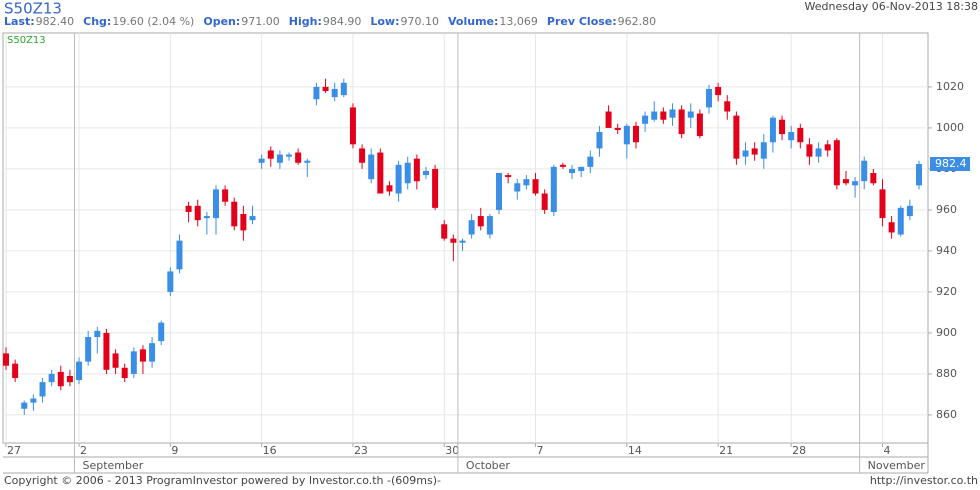 This screenshot has width=980, height=490. Describe the element at coordinates (305, 21) in the screenshot. I see `info-label: High:` at that location.